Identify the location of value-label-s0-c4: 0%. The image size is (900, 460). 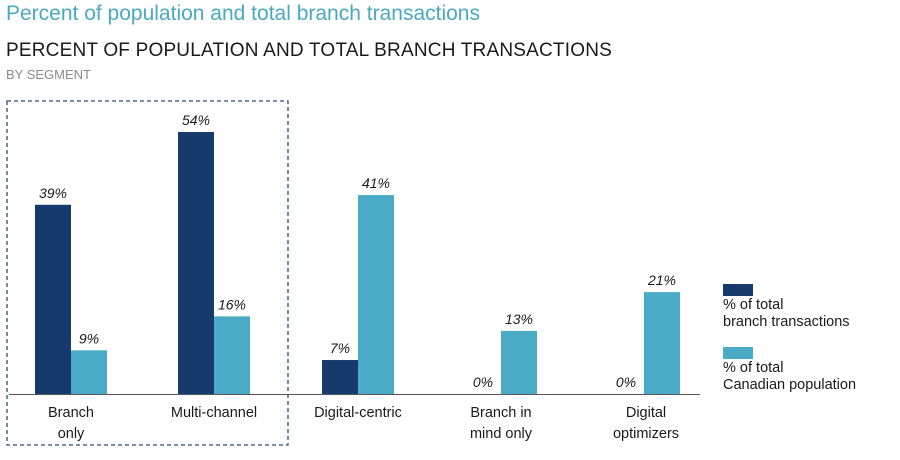
(626, 382).